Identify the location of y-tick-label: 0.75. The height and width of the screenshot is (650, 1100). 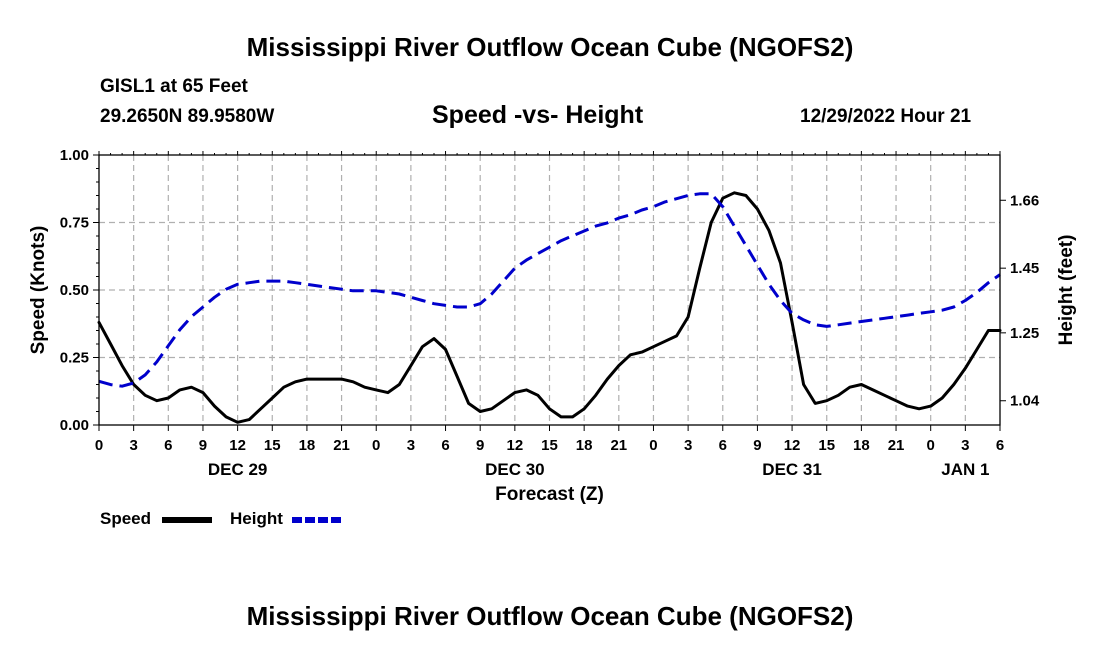
(74, 223).